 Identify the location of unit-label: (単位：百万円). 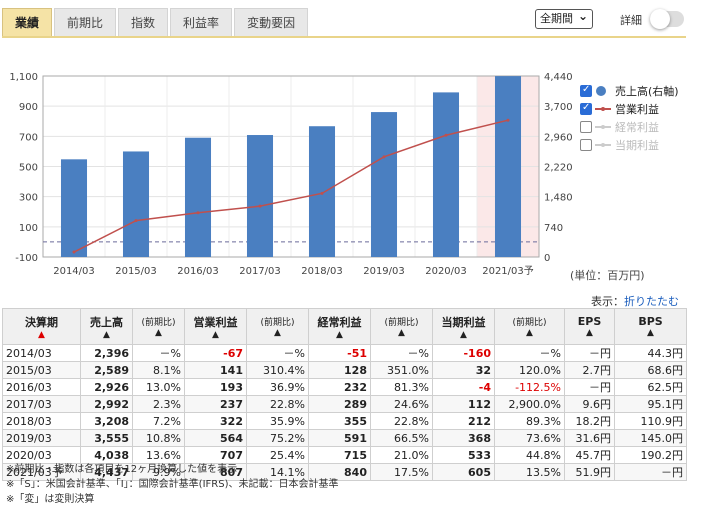
(607, 275).